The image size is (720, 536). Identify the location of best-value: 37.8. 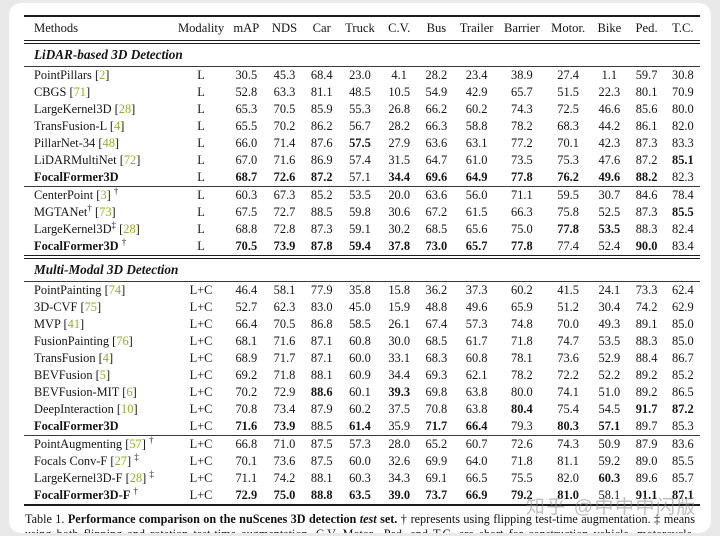
(399, 246).